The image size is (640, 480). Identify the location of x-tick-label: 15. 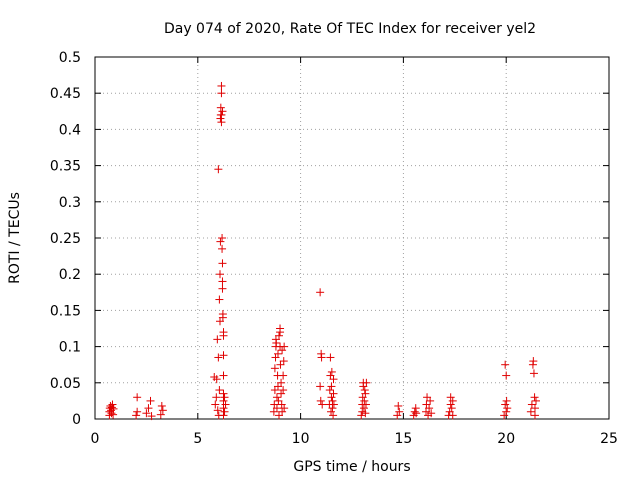
(403, 439).